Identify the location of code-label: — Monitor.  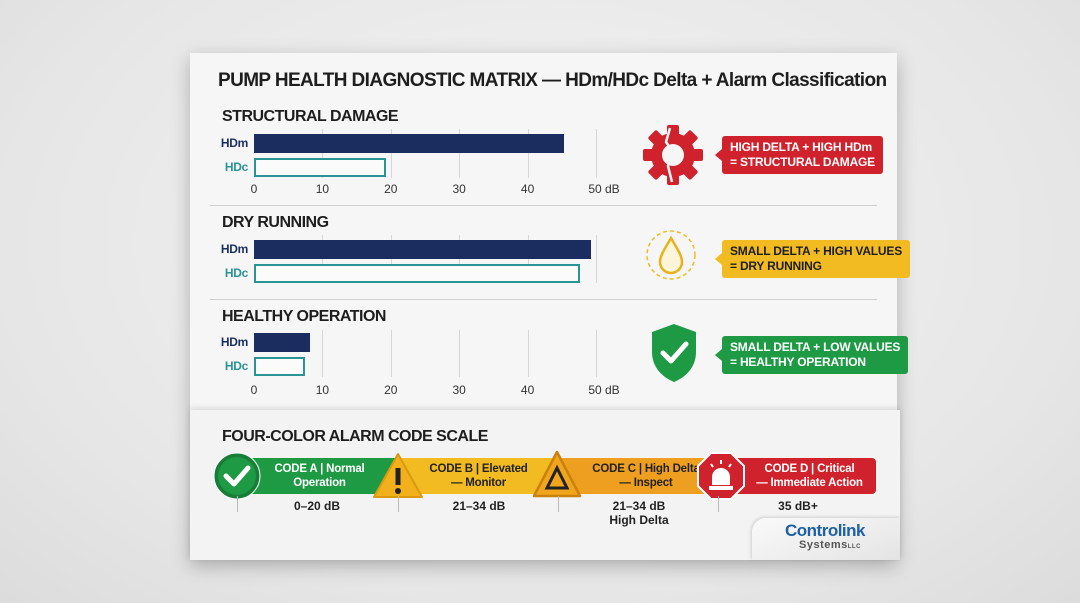
(478, 483).